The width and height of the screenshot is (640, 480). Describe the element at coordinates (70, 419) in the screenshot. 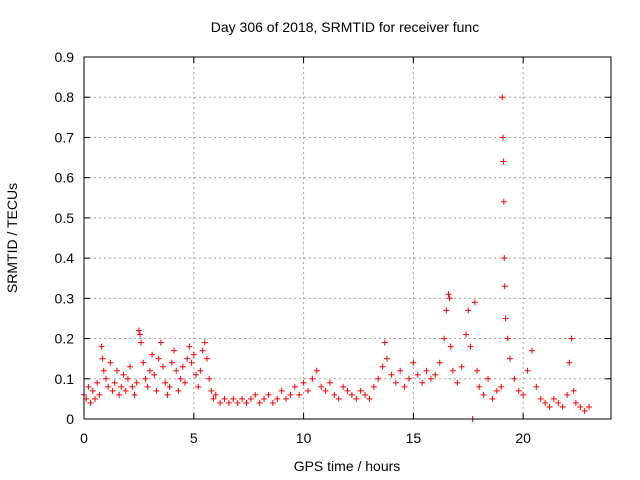

I see `y-tick-label: 0` at that location.